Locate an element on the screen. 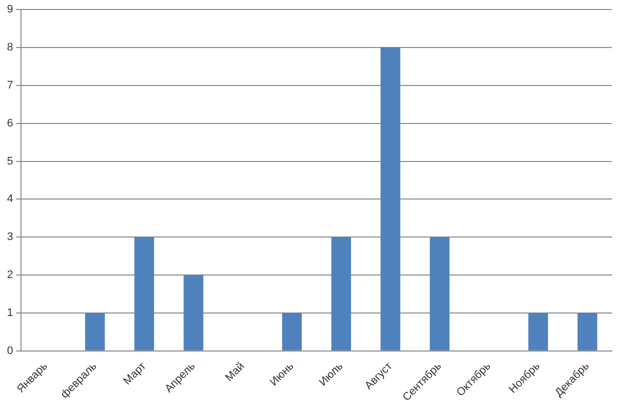 The height and width of the screenshot is (407, 624). y-tick-label: 9 is located at coordinates (10, 10).